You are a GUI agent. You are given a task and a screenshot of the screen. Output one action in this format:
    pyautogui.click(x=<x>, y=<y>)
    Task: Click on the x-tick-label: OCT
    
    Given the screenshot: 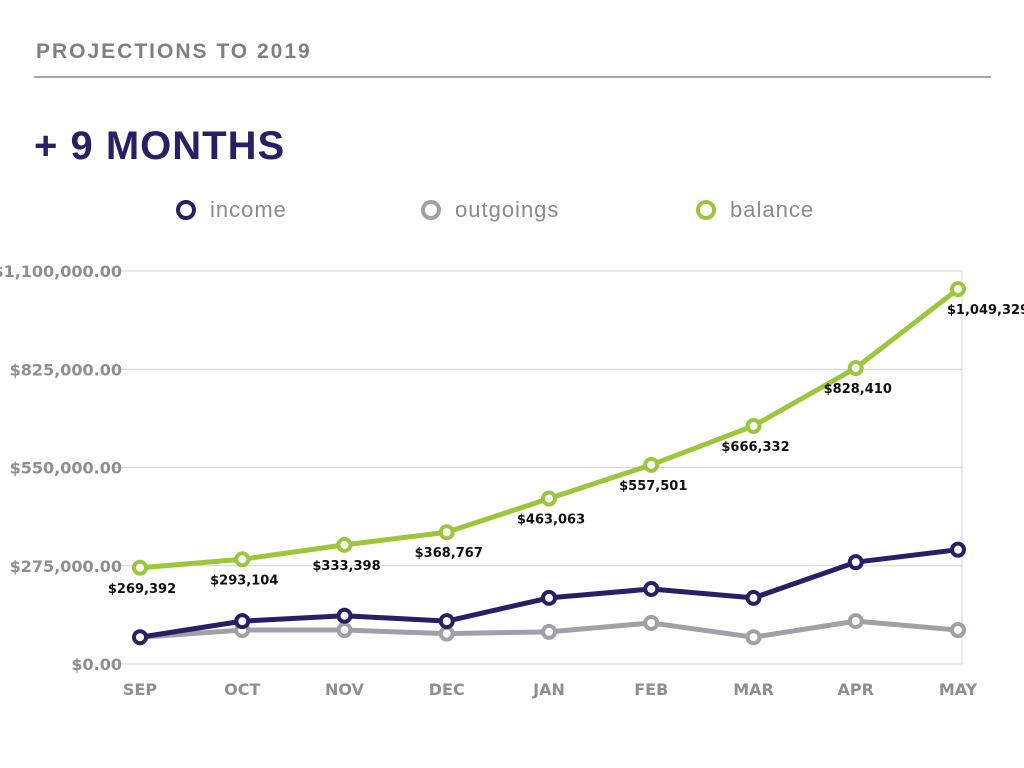 What is the action you would take?
    pyautogui.click(x=242, y=689)
    